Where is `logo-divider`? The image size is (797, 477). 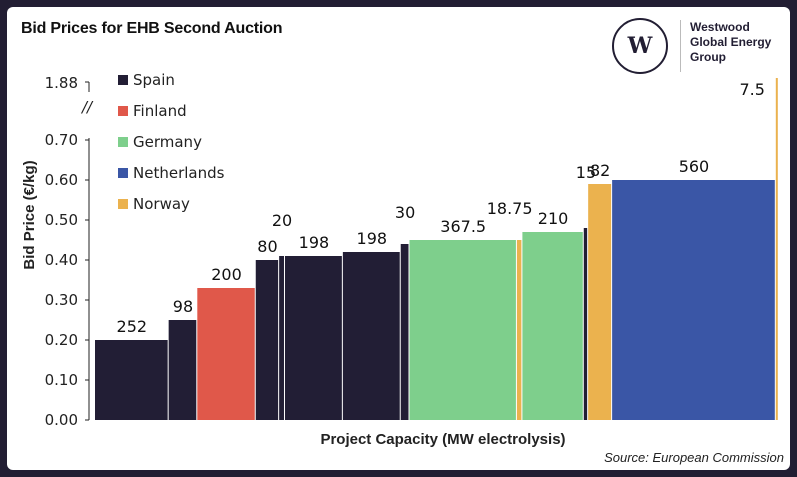
logo-divider is located at coordinates (680, 46).